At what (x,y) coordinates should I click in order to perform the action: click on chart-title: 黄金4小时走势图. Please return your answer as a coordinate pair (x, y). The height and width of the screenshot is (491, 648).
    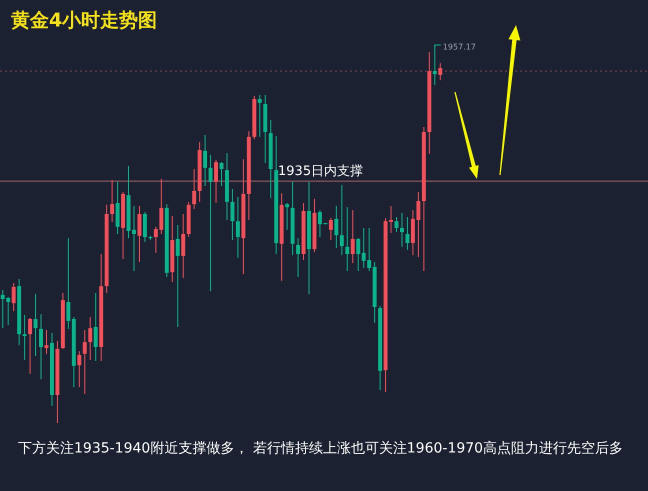
    Looking at the image, I should click on (84, 21).